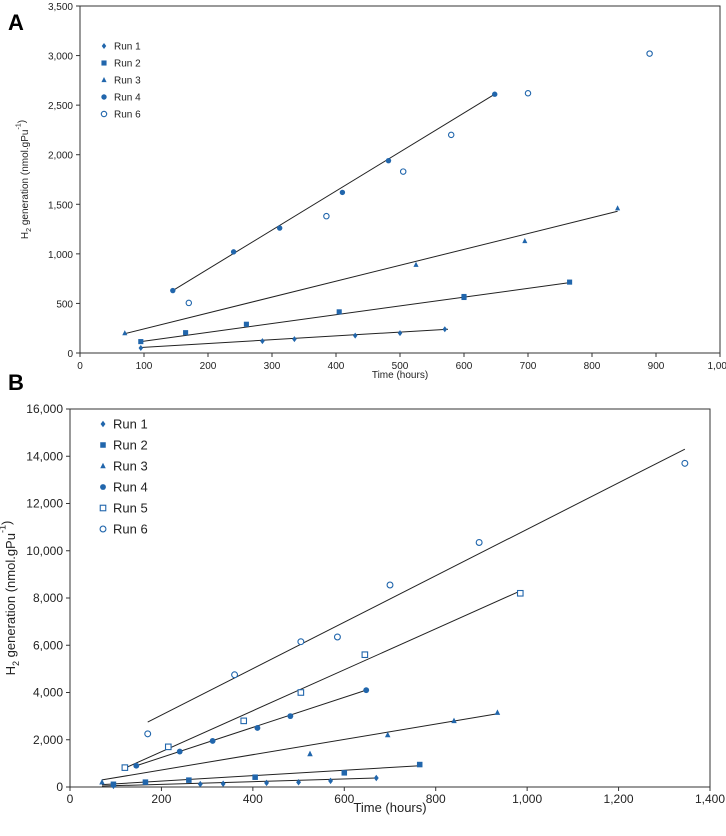  What do you see at coordinates (436, 799) in the screenshot?
I see `x-tick-label: 800` at bounding box center [436, 799].